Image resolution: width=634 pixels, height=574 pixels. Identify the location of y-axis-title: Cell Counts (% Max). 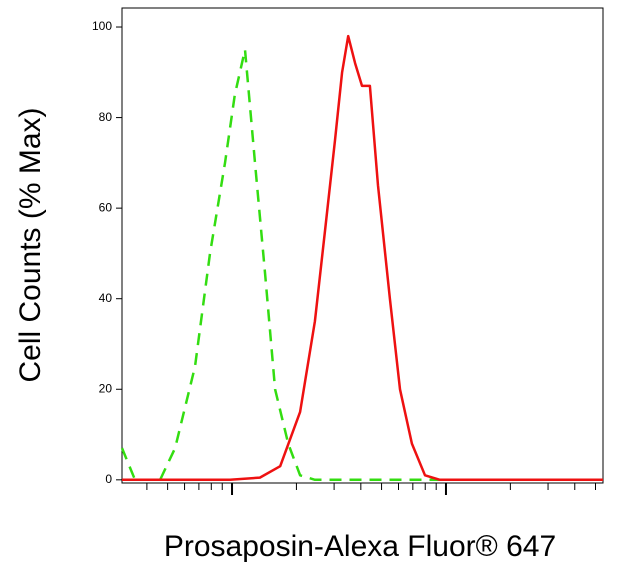
(30, 244).